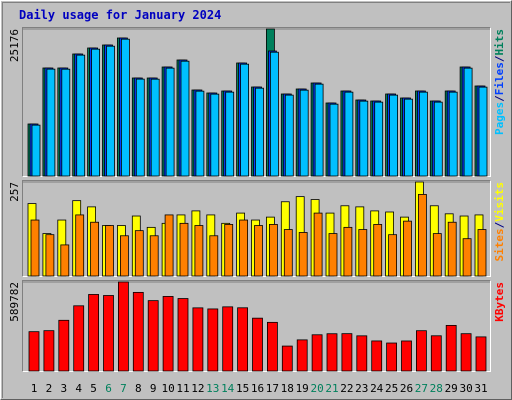 The image size is (512, 400). What do you see at coordinates (346, 388) in the screenshot?
I see `x-tick-label: 22` at bounding box center [346, 388].